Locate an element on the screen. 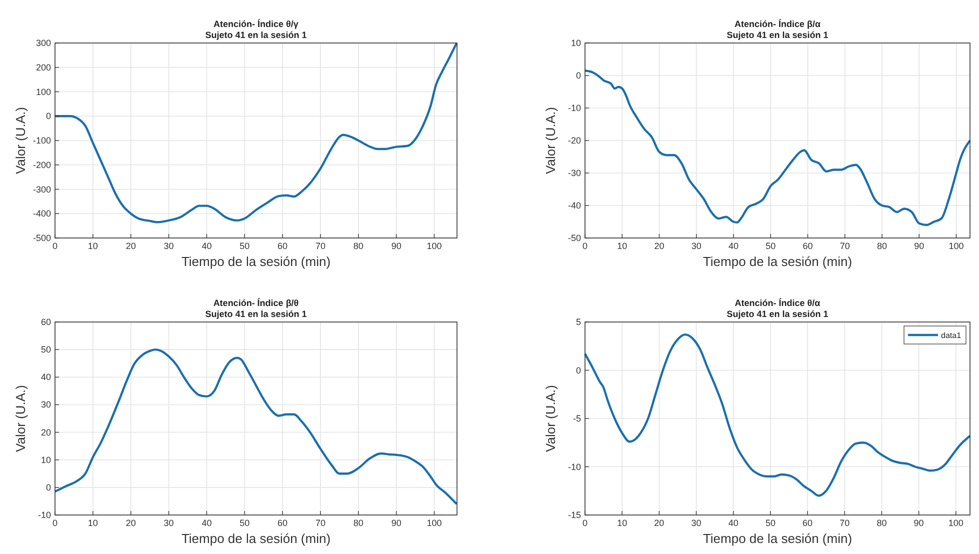 The image size is (979, 554). y-tick-label: 50 is located at coordinates (45, 349).